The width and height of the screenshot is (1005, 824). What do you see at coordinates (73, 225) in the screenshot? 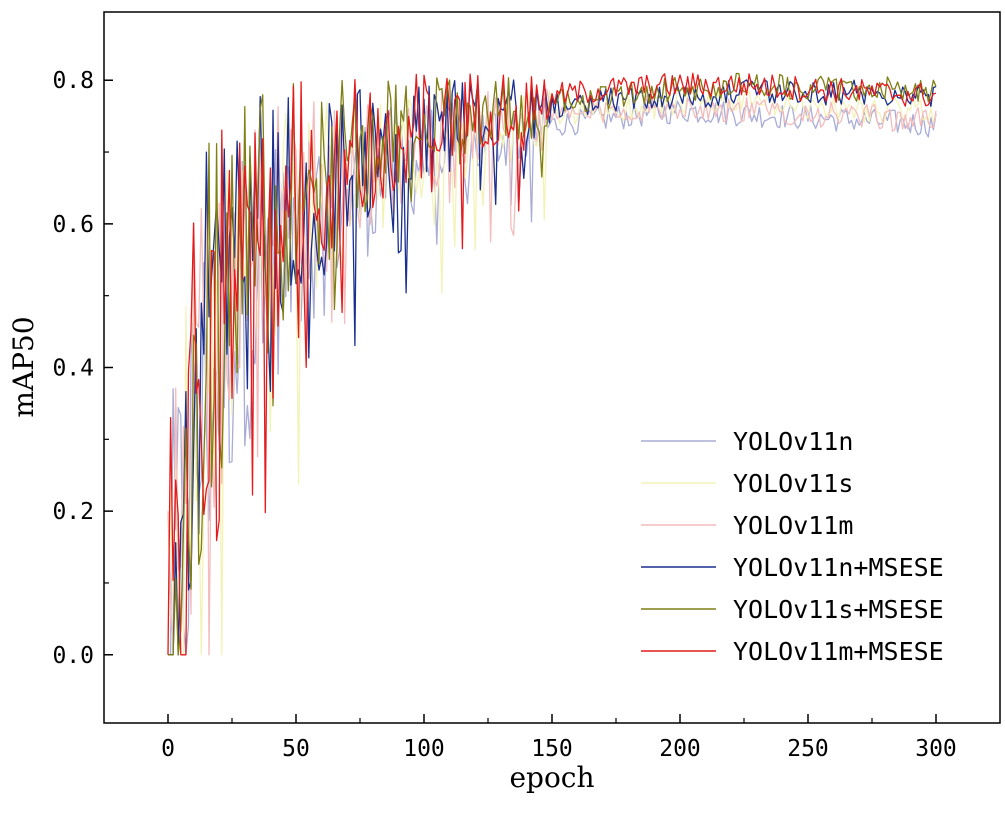
I see `y-tick-label: 0.6` at bounding box center [73, 225].